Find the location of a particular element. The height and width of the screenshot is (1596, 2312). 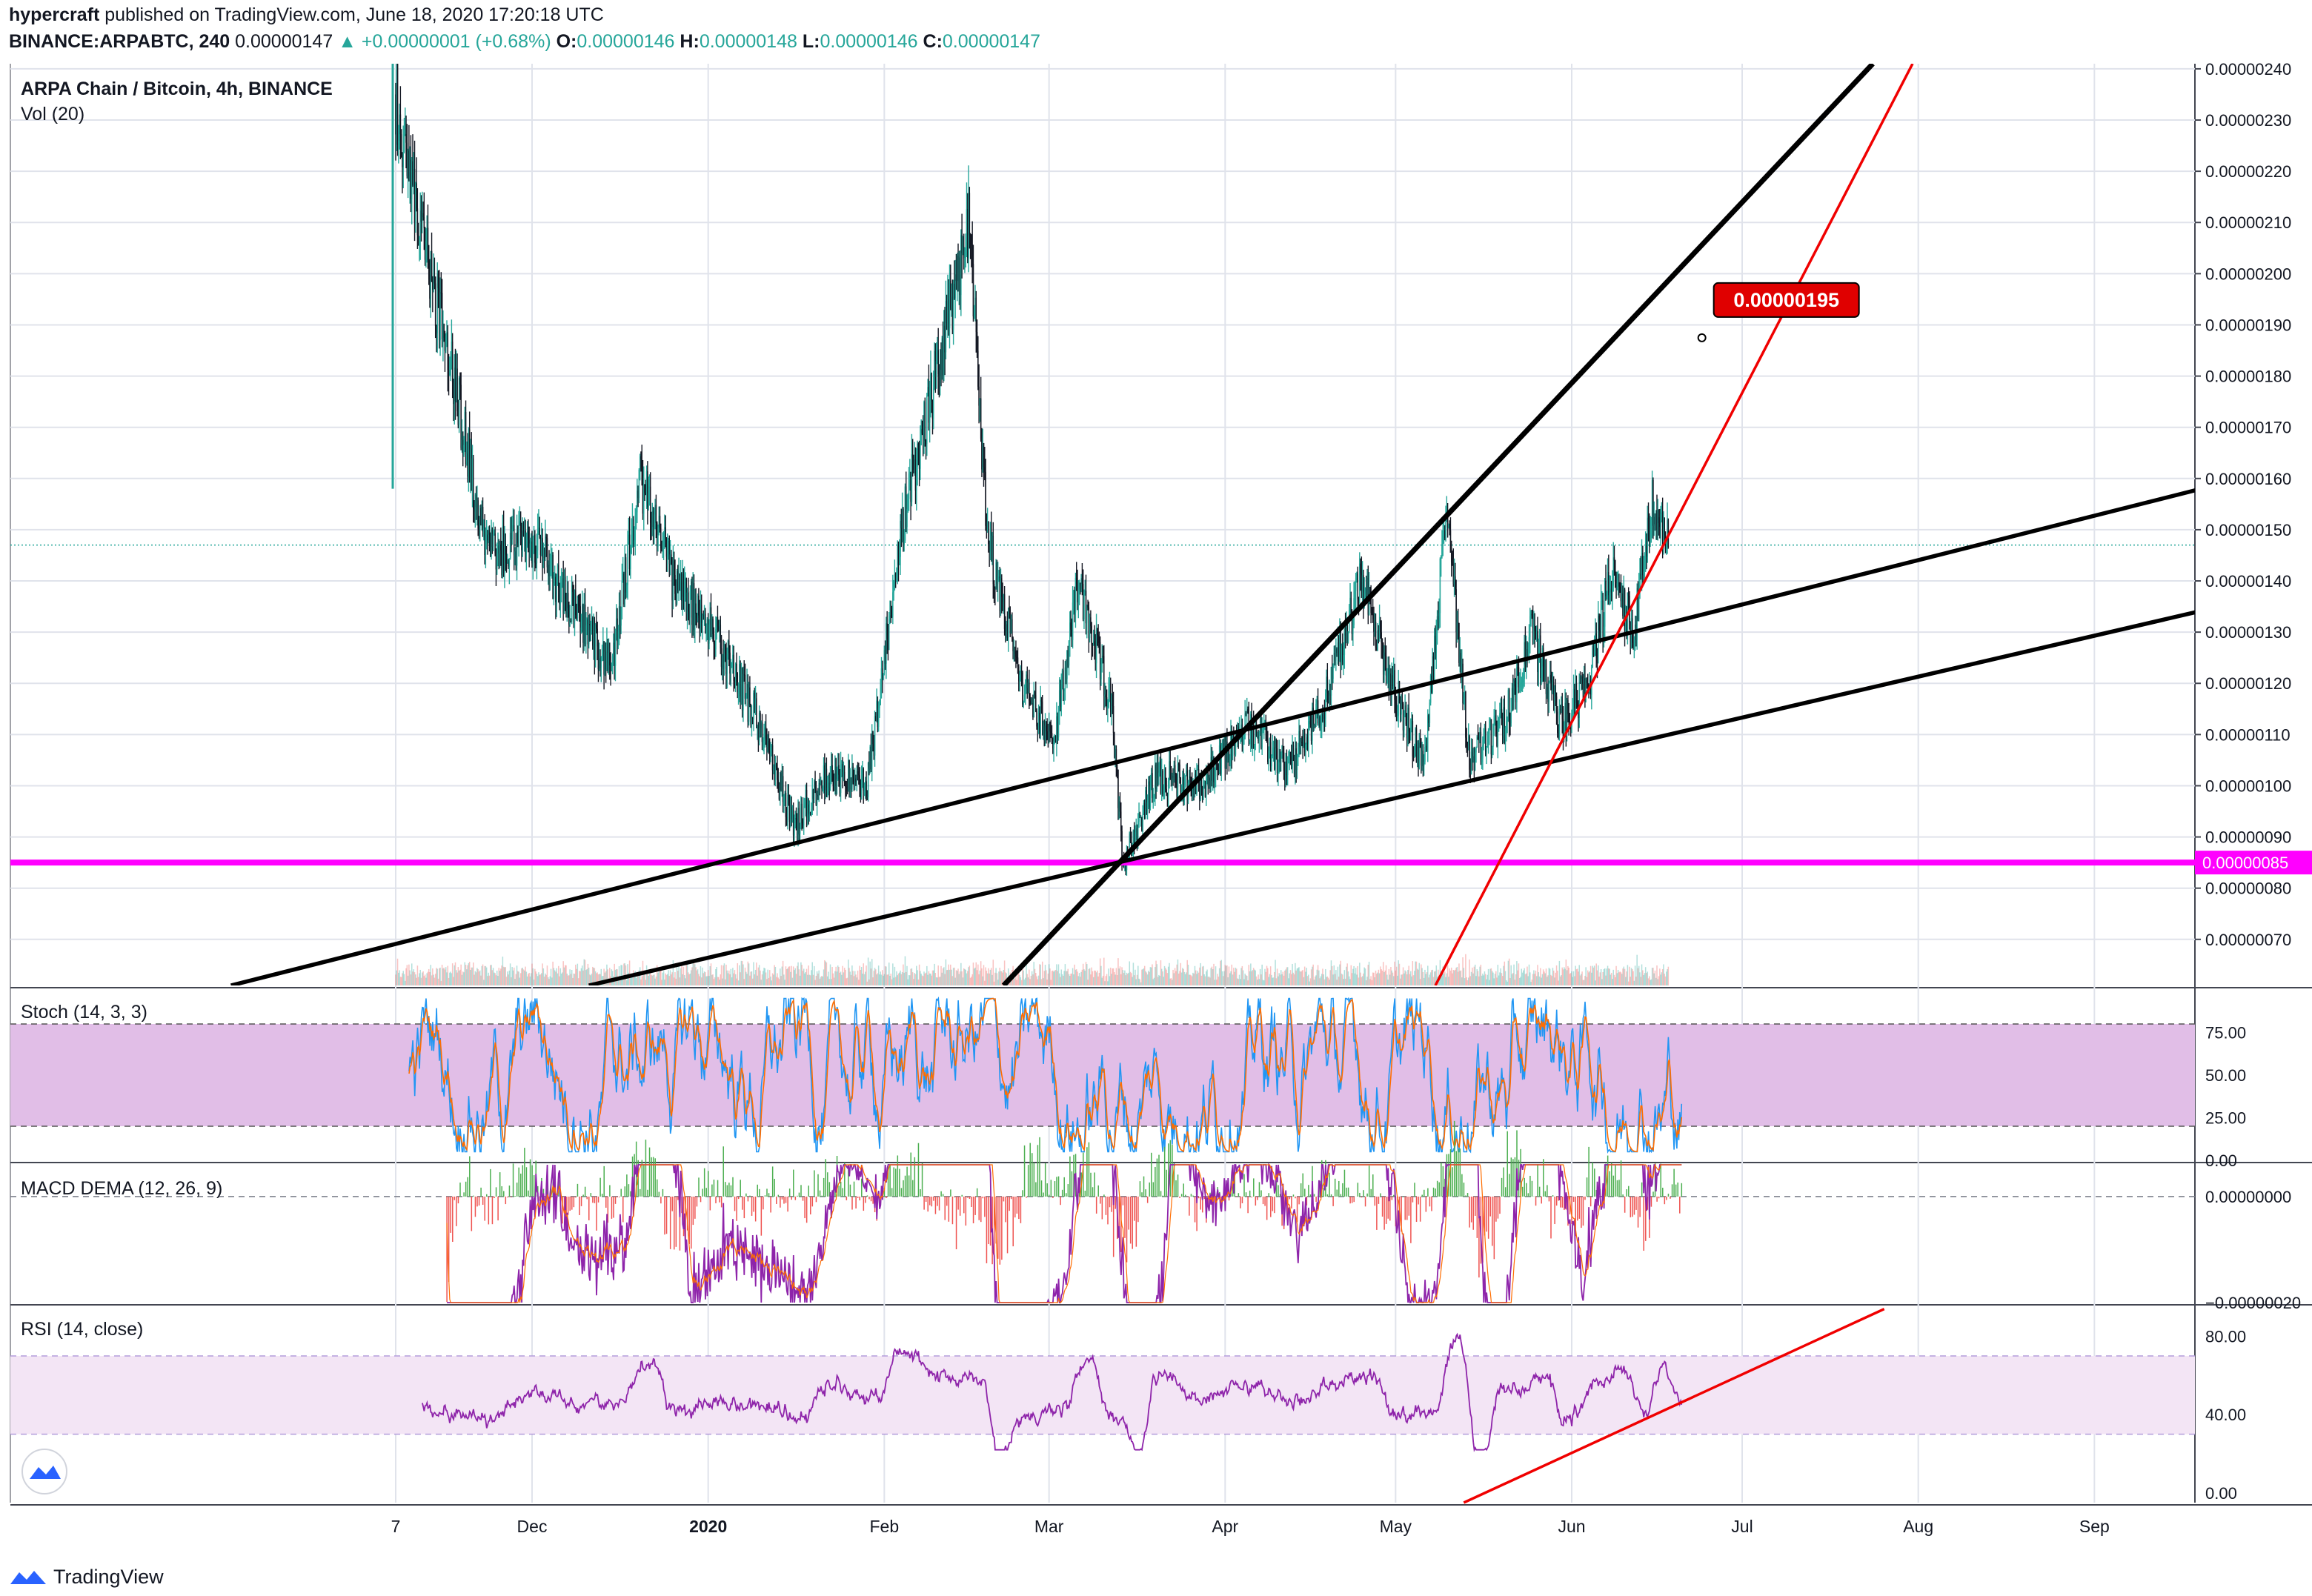

rsi-trendline is located at coordinates (1674, 1406).